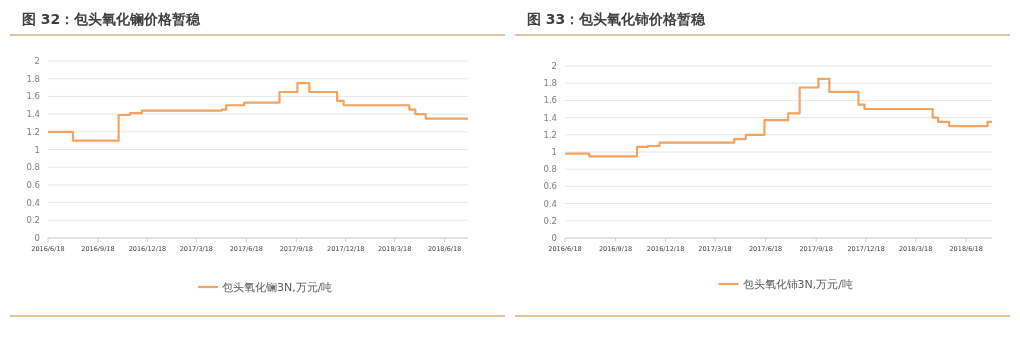 Image resolution: width=1020 pixels, height=348 pixels. What do you see at coordinates (797, 284) in the screenshot?
I see `legend-label: 包头氧化铈3N,万元/吨` at bounding box center [797, 284].